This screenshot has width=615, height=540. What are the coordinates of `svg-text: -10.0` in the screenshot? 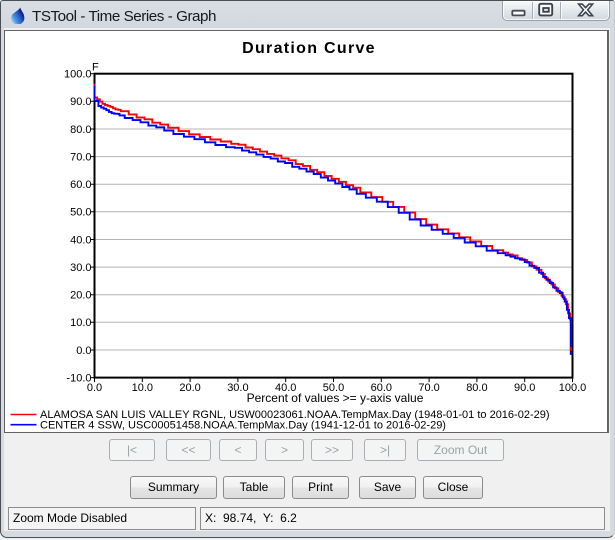 It's located at (78, 378).